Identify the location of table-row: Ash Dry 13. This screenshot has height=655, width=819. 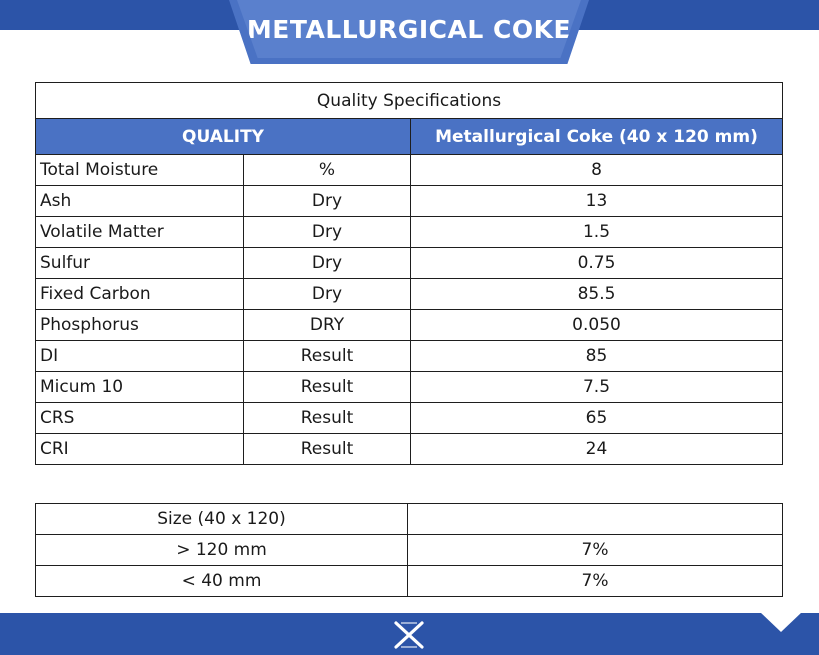
(409, 201).